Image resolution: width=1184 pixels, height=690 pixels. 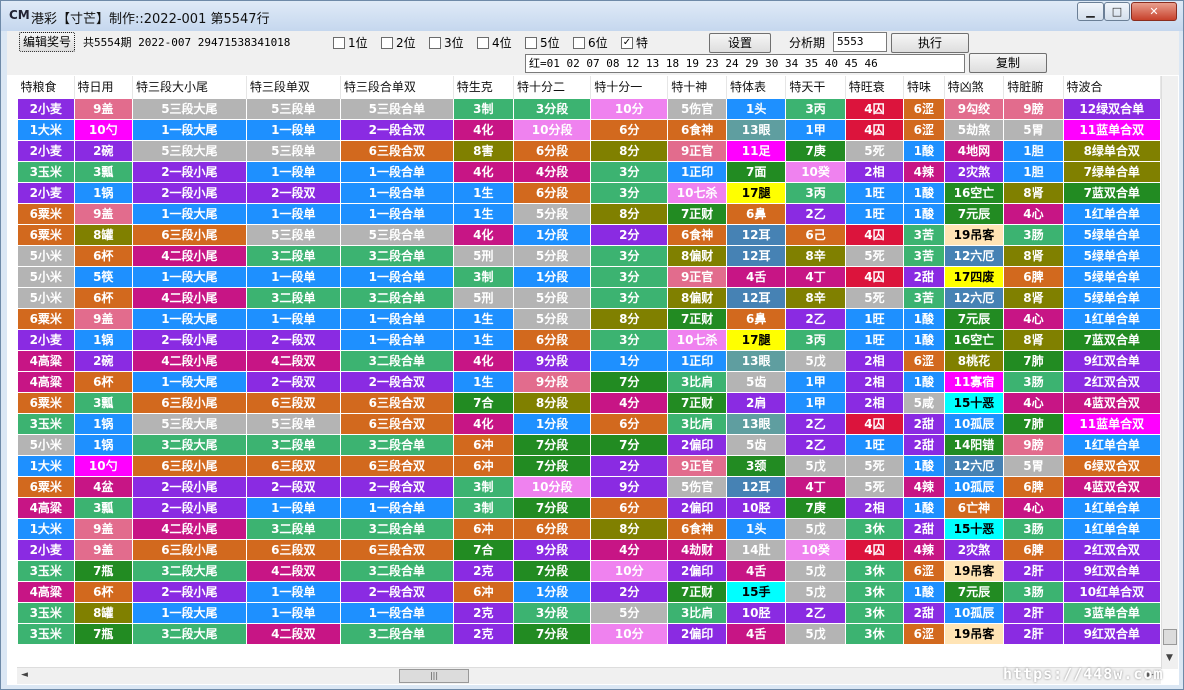 I want to click on table-cell: 1一段单, so click(x=293, y=129).